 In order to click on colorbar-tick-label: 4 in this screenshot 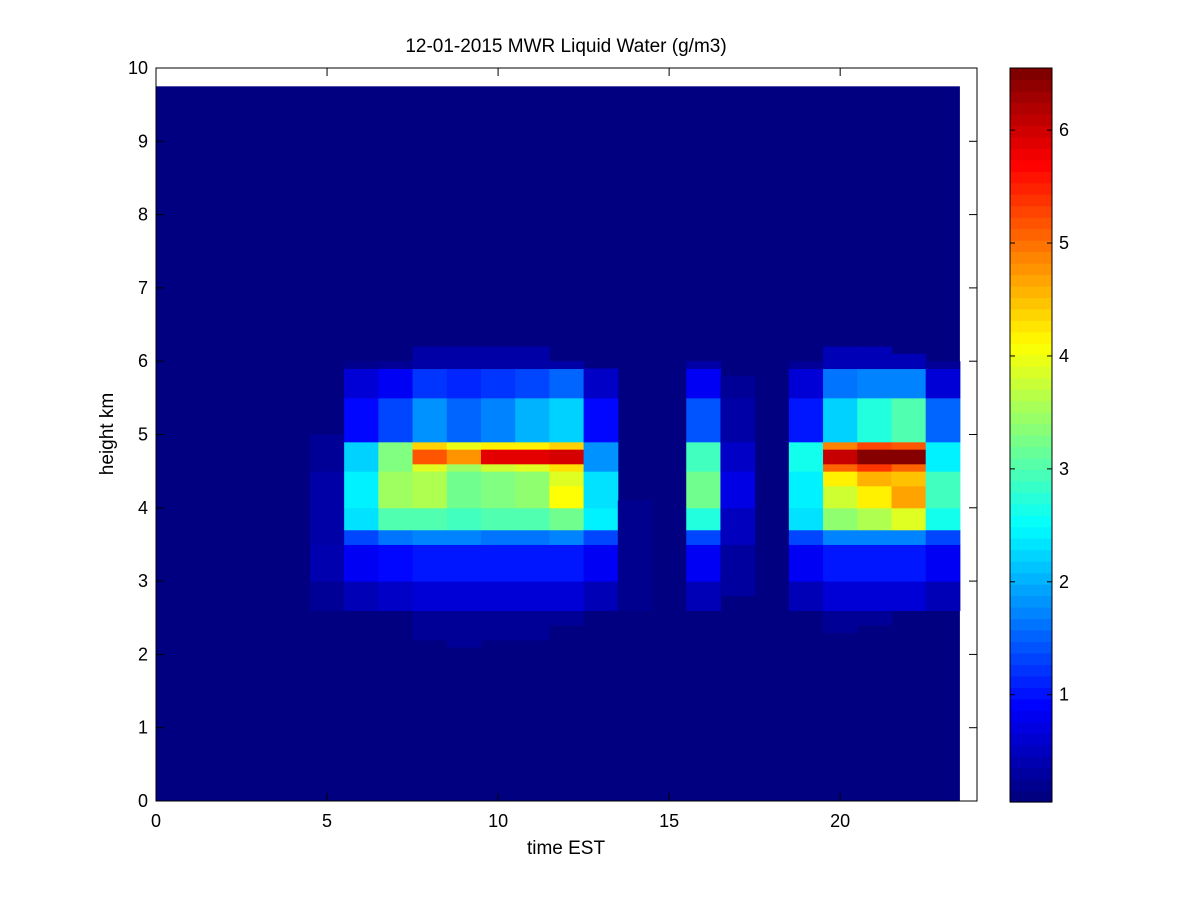, I will do `click(1064, 356)`.